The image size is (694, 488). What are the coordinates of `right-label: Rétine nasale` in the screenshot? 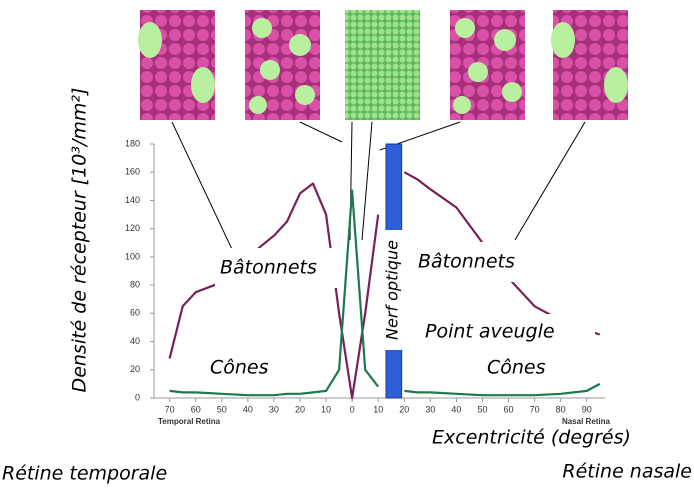 It's located at (627, 472).